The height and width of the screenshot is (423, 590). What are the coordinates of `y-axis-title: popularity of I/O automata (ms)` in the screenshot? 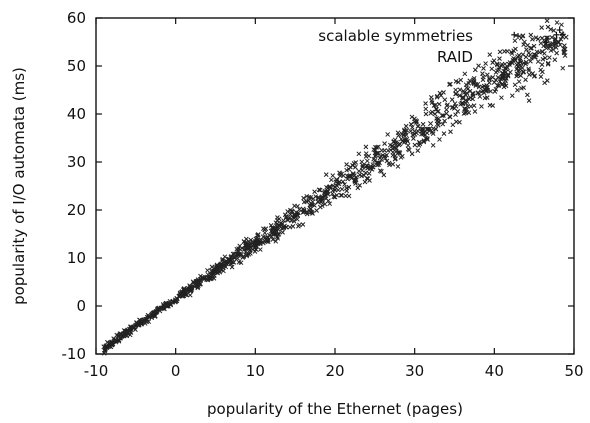 It's located at (19, 186).